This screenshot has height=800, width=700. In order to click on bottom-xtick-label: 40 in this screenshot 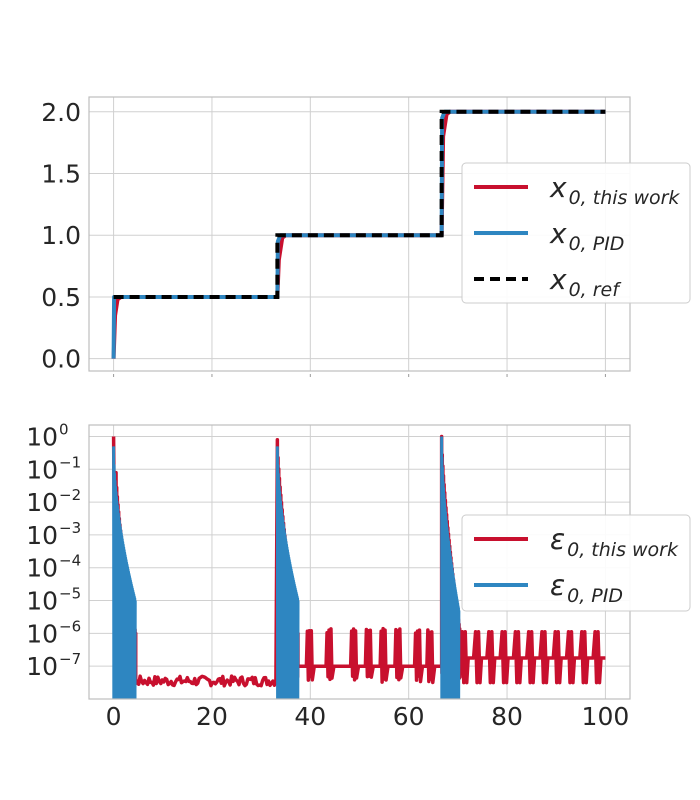, I will do `click(310, 716)`.